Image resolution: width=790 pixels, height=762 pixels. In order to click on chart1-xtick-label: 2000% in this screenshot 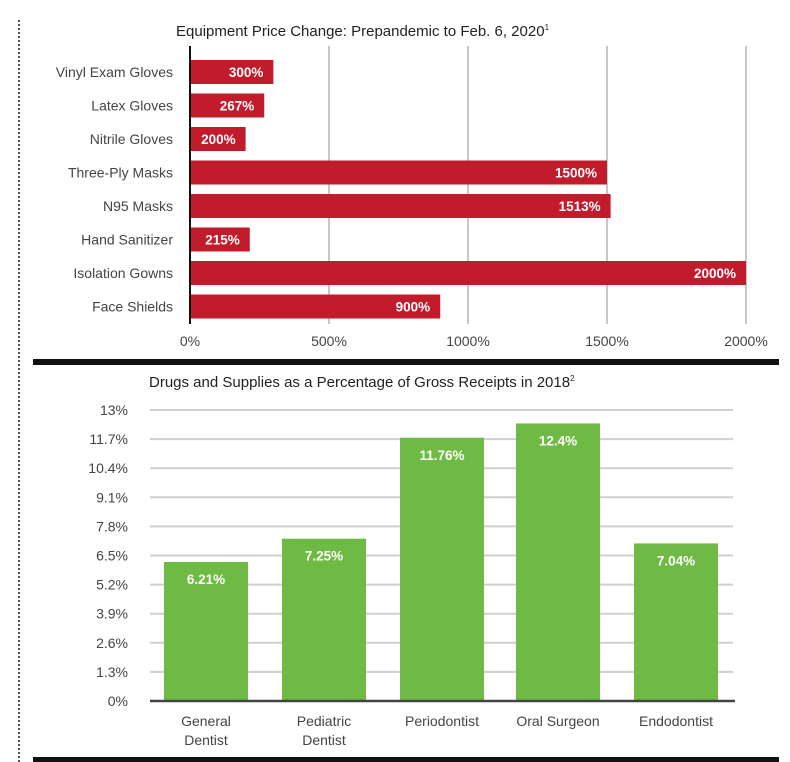, I will do `click(746, 341)`.